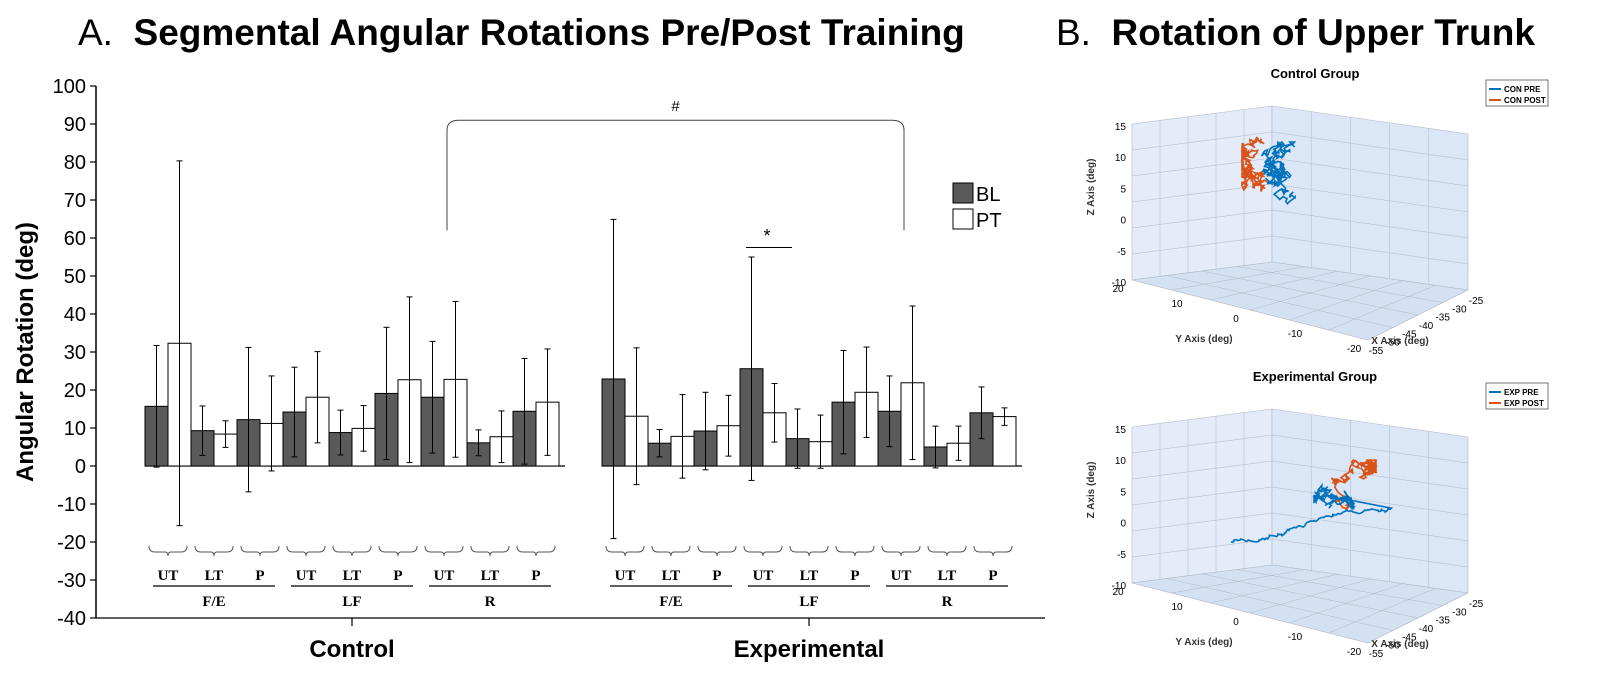  What do you see at coordinates (977, 207) in the screenshot?
I see `bar-legend: BL PT` at bounding box center [977, 207].